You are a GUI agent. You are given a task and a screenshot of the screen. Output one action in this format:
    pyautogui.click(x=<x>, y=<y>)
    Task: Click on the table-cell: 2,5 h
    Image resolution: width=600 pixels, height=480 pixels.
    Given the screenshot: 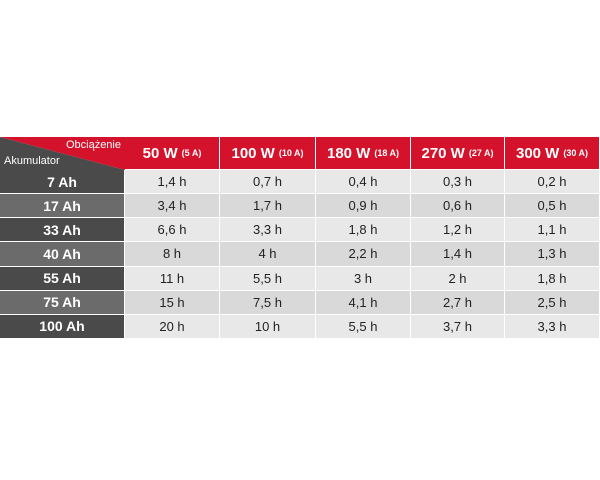 What is the action you would take?
    pyautogui.click(x=552, y=302)
    